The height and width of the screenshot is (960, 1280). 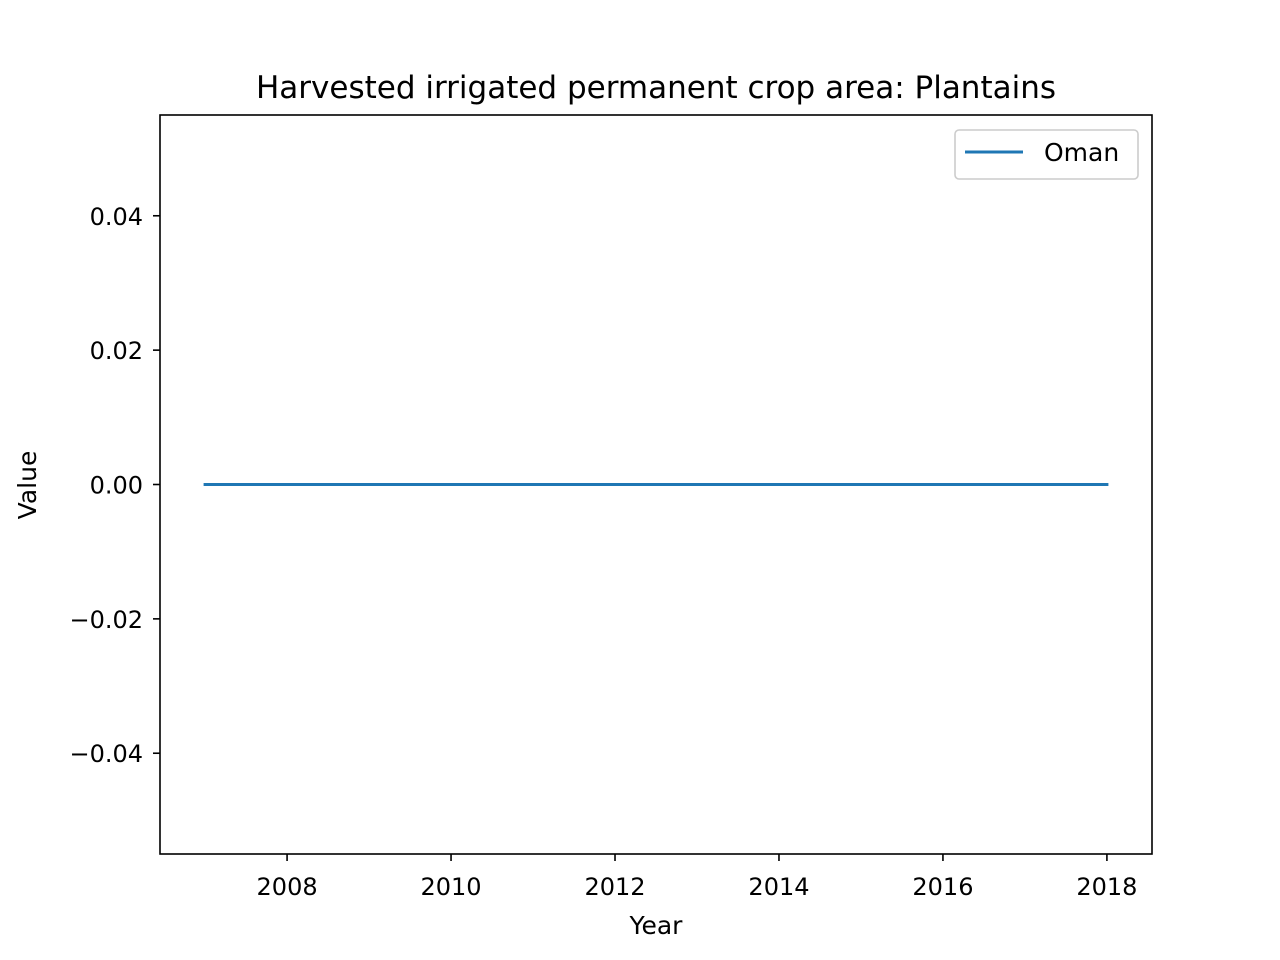 What do you see at coordinates (116, 217) in the screenshot?
I see `y-tick-label: 0.04` at bounding box center [116, 217].